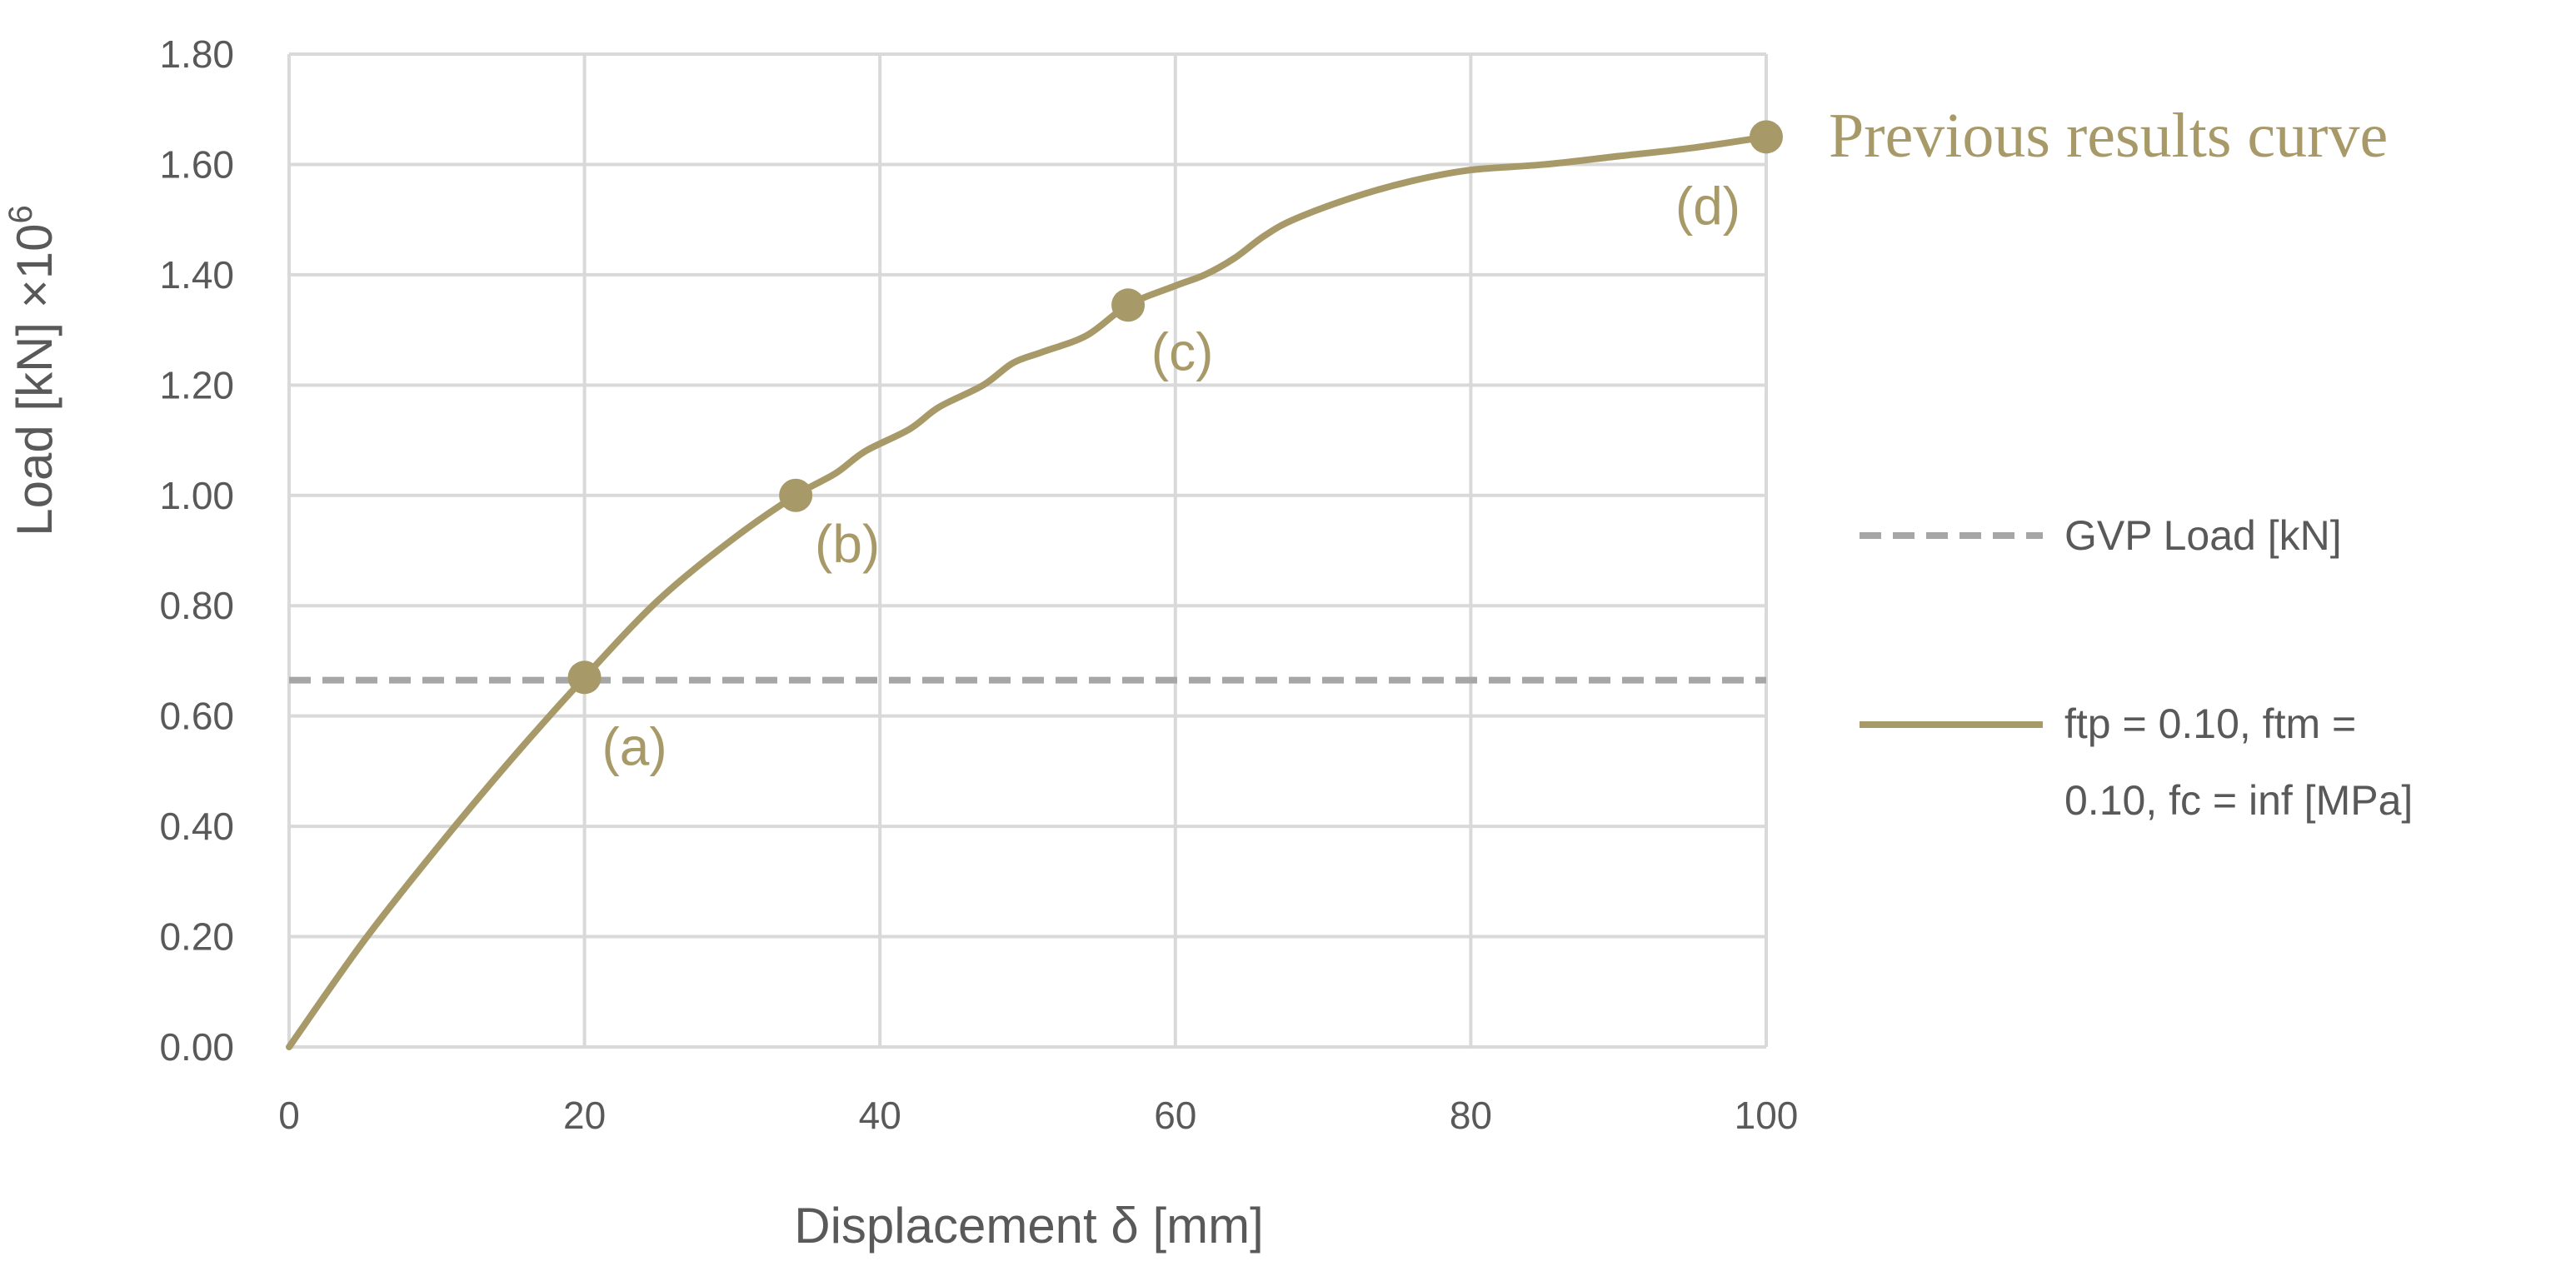 Image resolution: width=2576 pixels, height=1286 pixels. What do you see at coordinates (20, 214) in the screenshot?
I see `y-axis-title-exponent: 6` at bounding box center [20, 214].